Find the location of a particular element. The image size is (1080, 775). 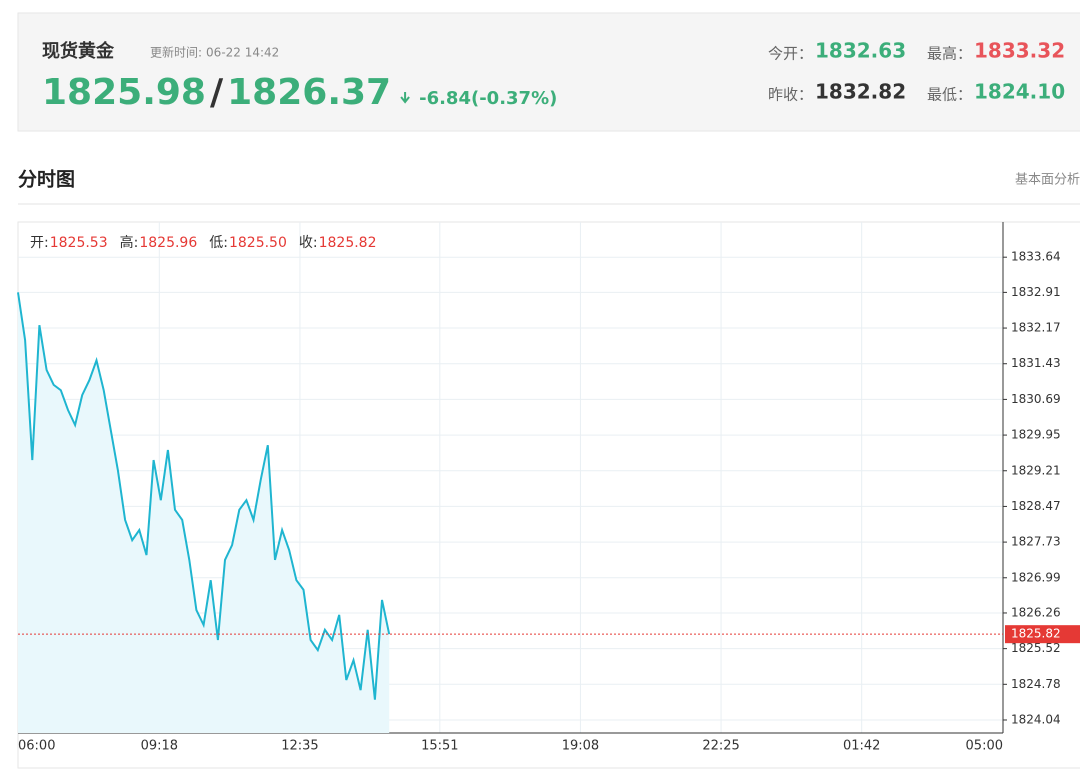

stat-label: 昨收： is located at coordinates (790, 95).